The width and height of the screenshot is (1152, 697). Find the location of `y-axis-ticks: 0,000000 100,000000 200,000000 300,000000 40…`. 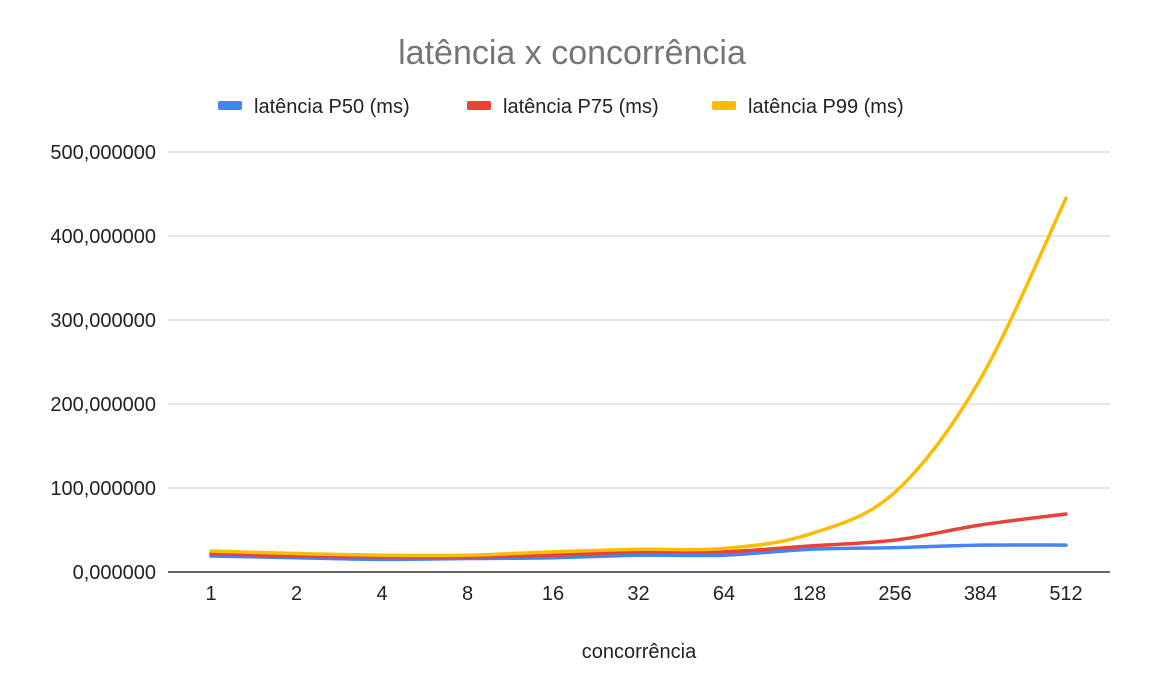

y-axis-ticks: 0,000000 100,000000 200,000000 300,000000 40… is located at coordinates (103, 363).